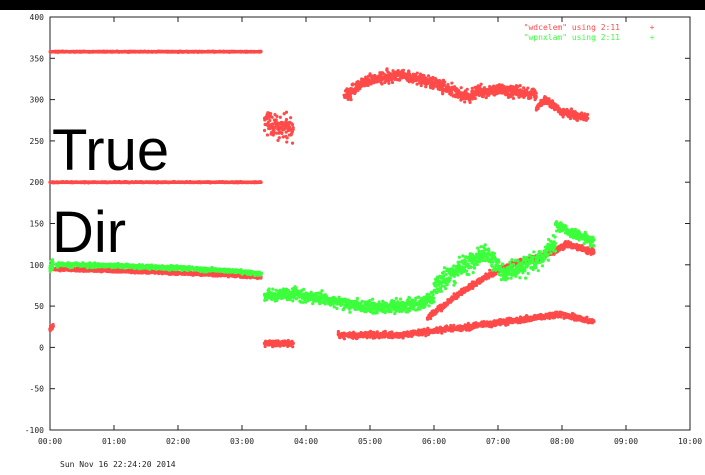  I want to click on y-tick-label: 50, so click(39, 306).